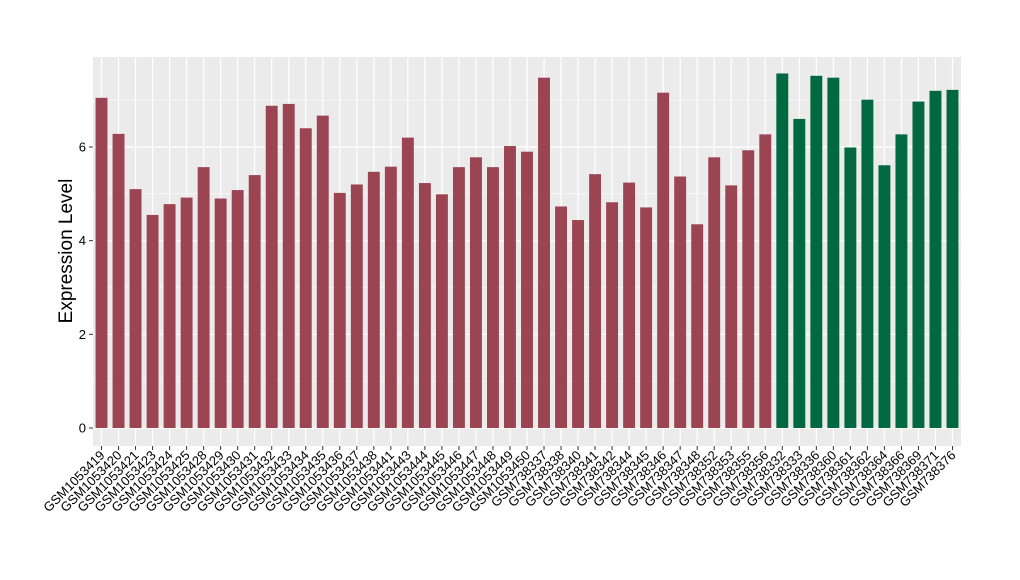 This screenshot has height=580, width=1020. Describe the element at coordinates (935, 259) in the screenshot. I see `bar-GSM738371` at that location.